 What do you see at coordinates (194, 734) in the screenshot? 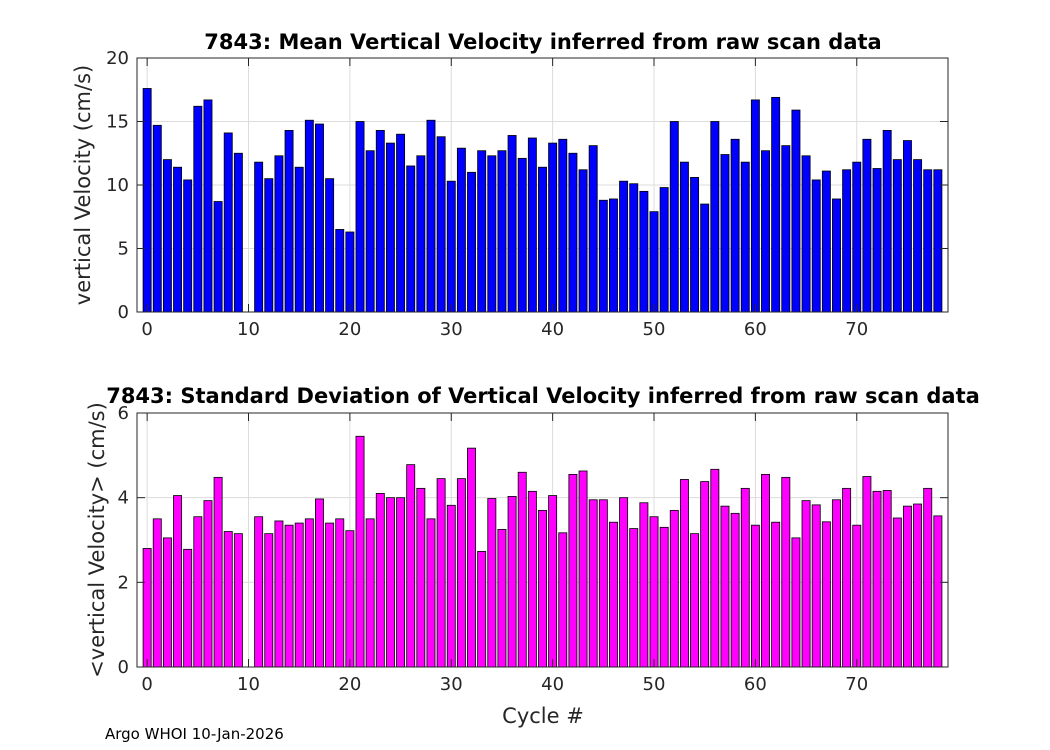
I see `footer-credit: Argo WHOI 10-Jan-2026` at bounding box center [194, 734].